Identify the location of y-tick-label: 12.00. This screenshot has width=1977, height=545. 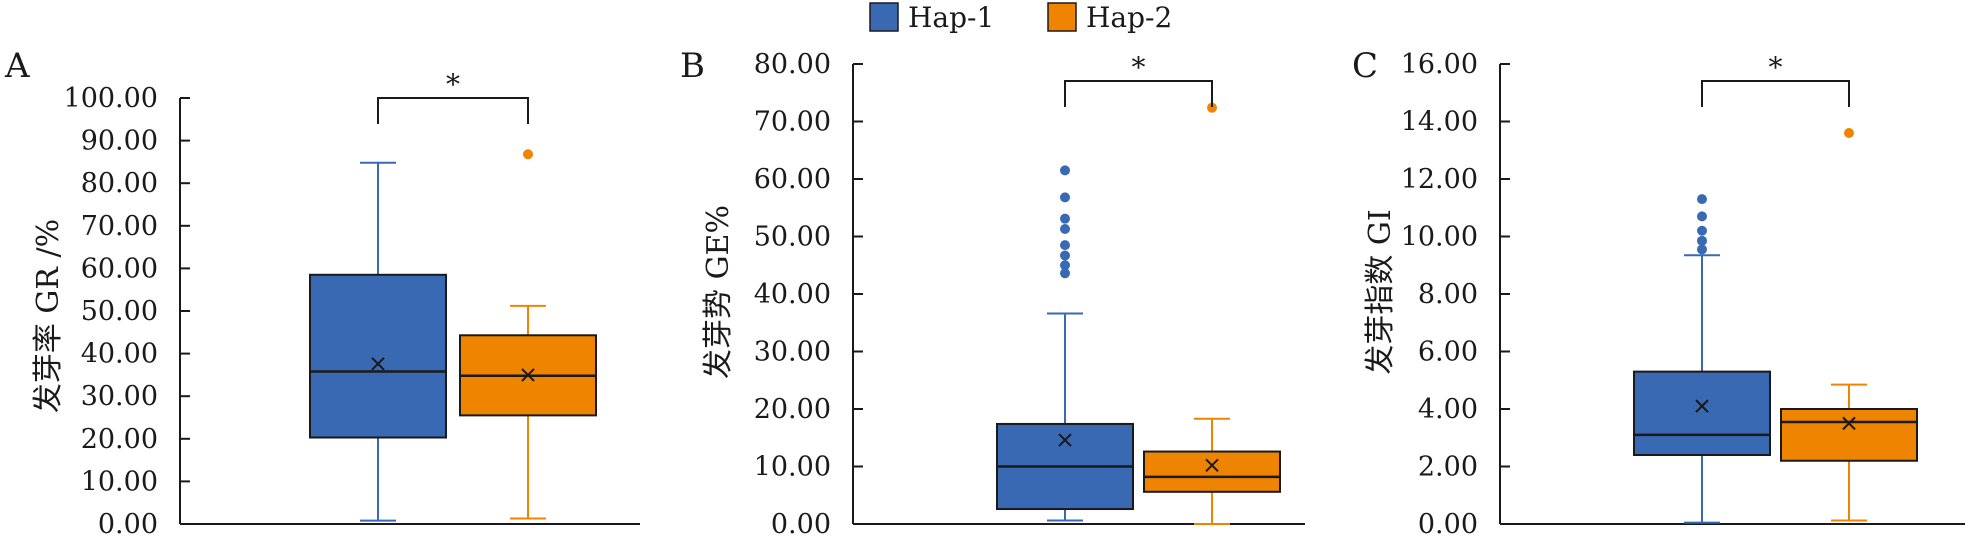
(1439, 179).